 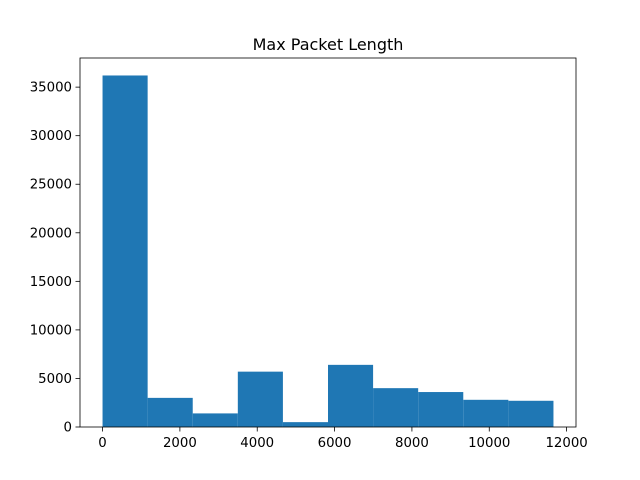 I want to click on x-tick-label: 0, so click(x=102, y=443).